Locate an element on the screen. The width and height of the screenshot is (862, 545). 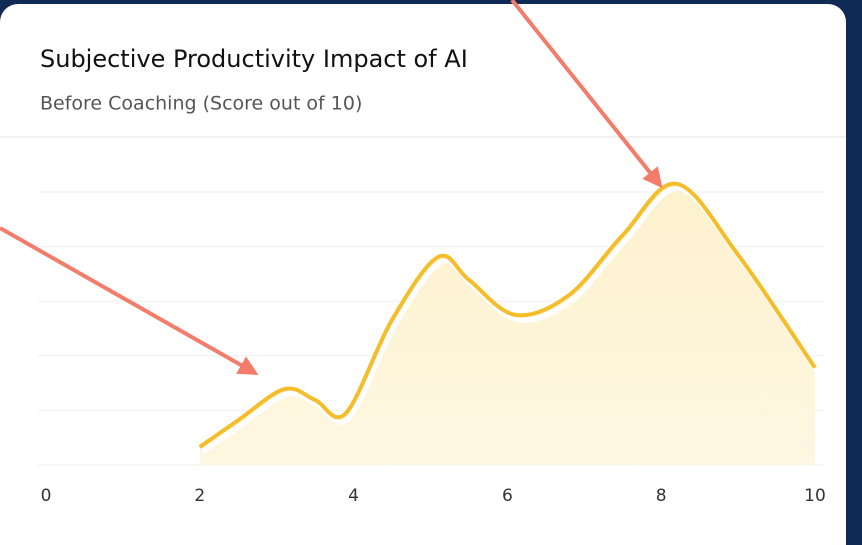
x-tick-label: 0 is located at coordinates (46, 496).